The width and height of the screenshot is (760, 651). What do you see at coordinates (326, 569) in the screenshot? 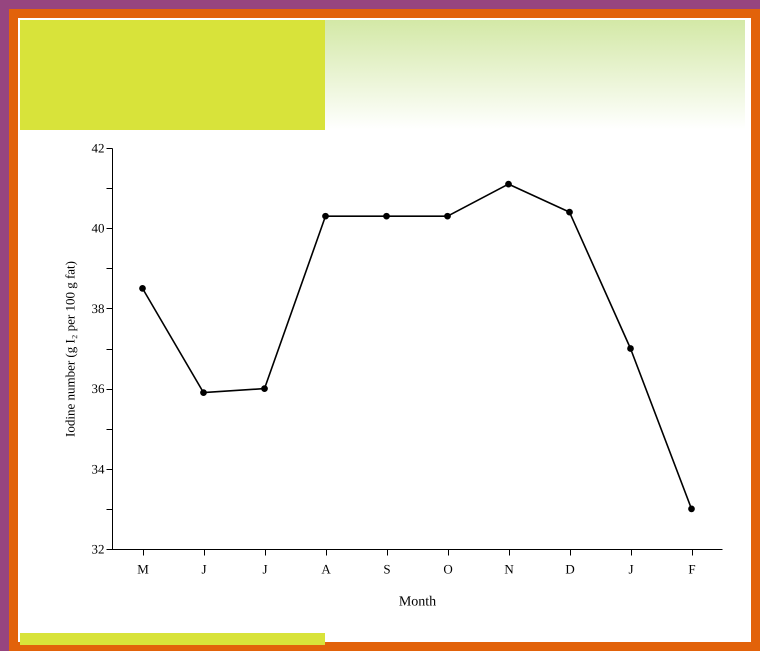
I see `x-tick-label: A` at bounding box center [326, 569].